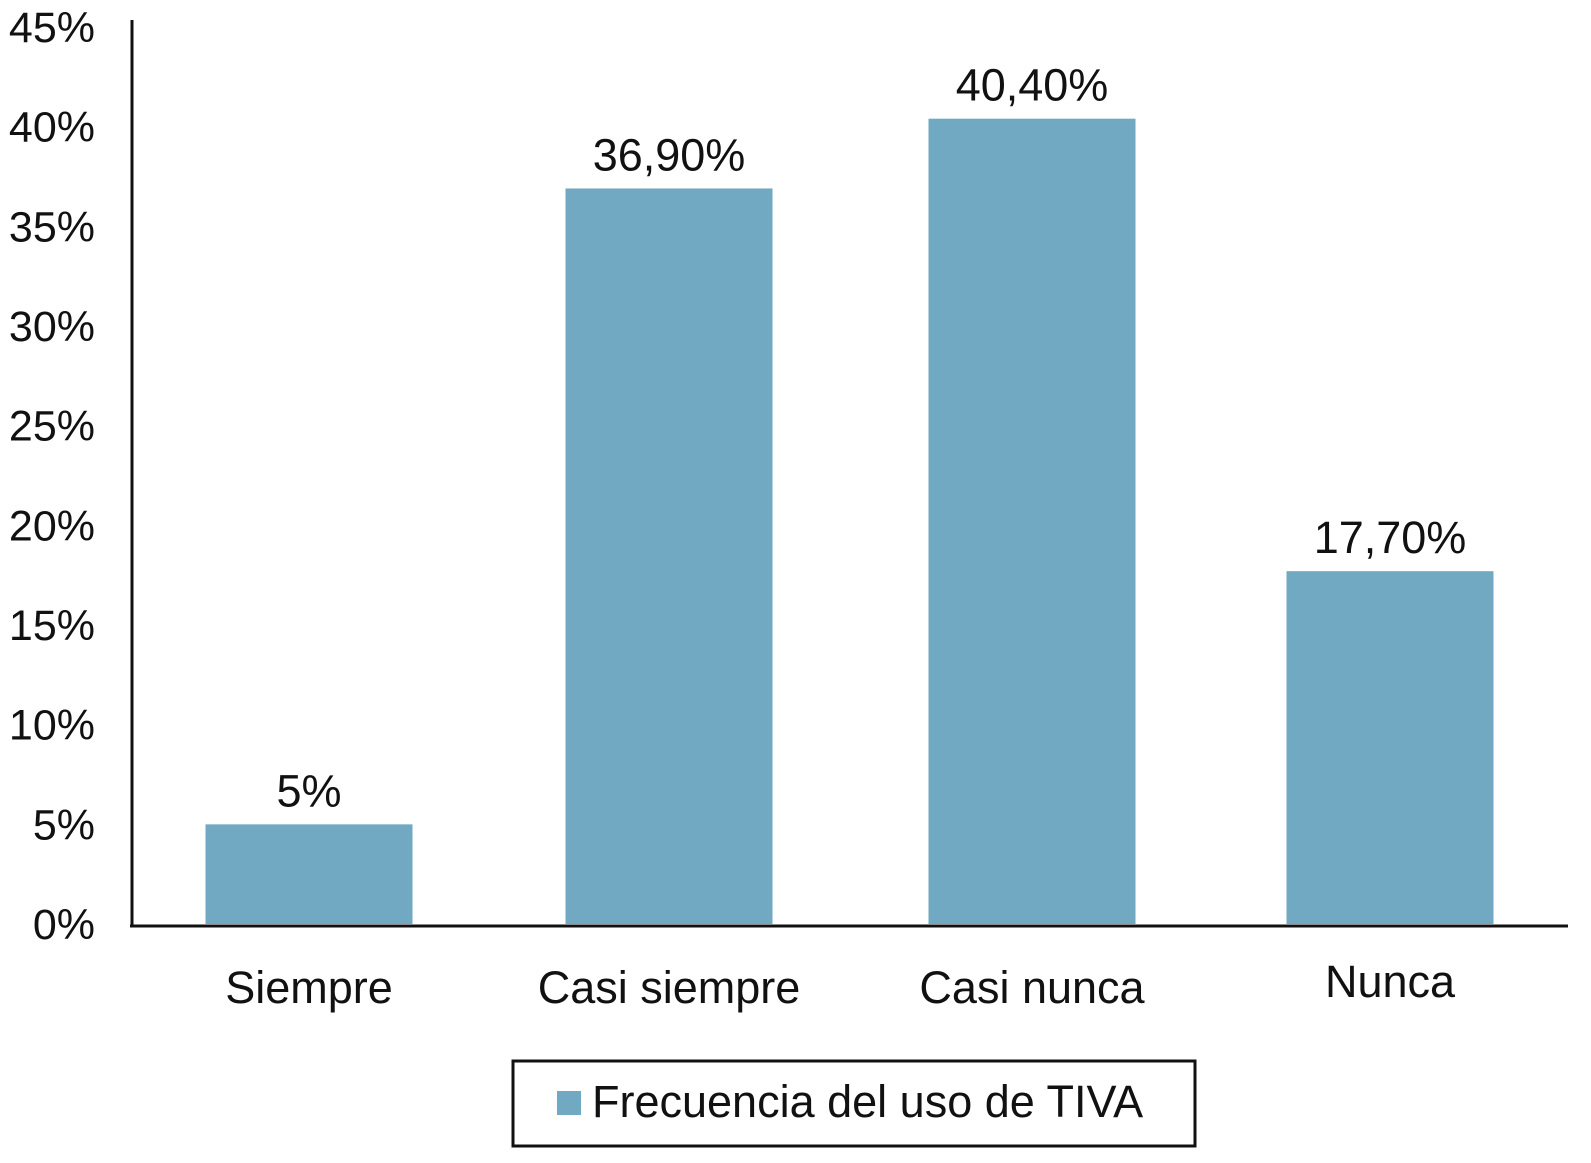 The image size is (1591, 1163). Describe the element at coordinates (1032, 987) in the screenshot. I see `x-category-label: Casi nunca` at that location.